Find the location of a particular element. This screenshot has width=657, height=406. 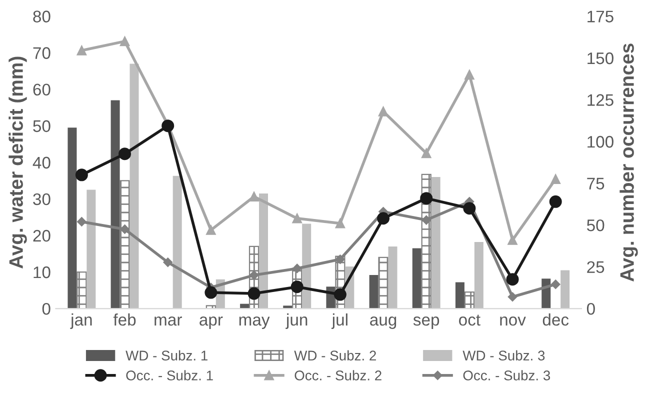

y-tick-label: 30 is located at coordinates (41, 199).